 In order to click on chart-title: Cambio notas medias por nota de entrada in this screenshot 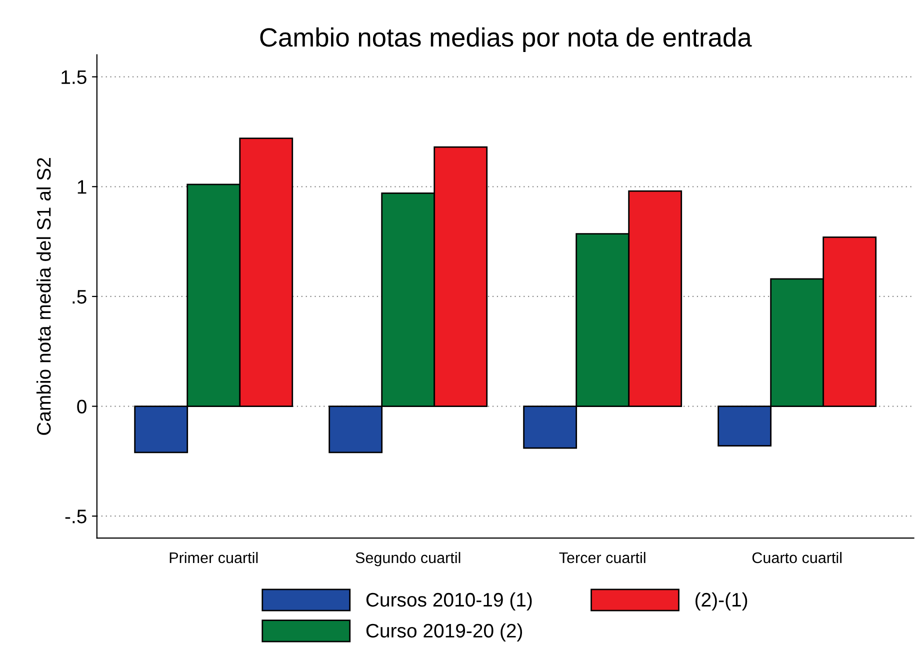, I will do `click(506, 39)`.